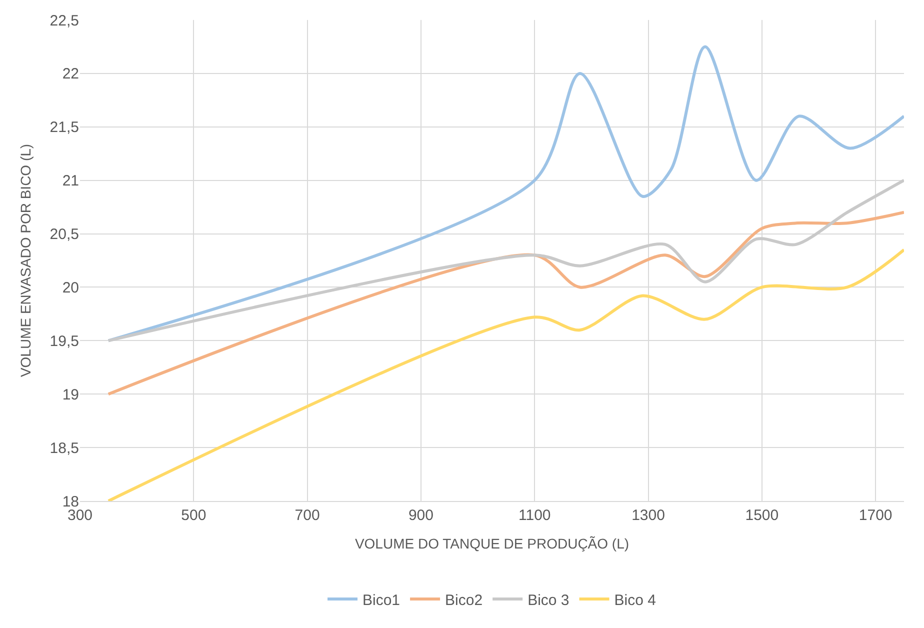 Image resolution: width=924 pixels, height=628 pixels. Describe the element at coordinates (635, 600) in the screenshot. I see `legend-label: Bico 4` at that location.